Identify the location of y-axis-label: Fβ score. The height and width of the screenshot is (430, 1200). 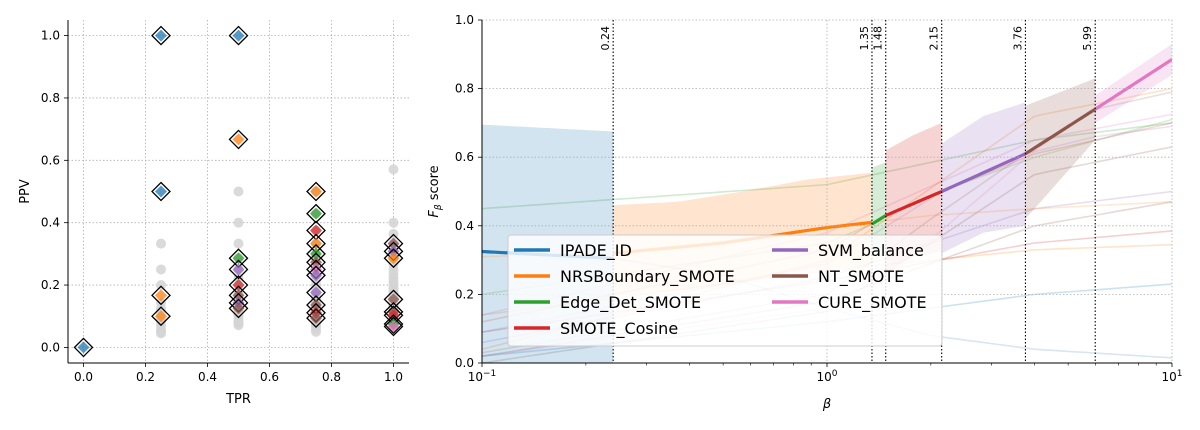
(435, 191).